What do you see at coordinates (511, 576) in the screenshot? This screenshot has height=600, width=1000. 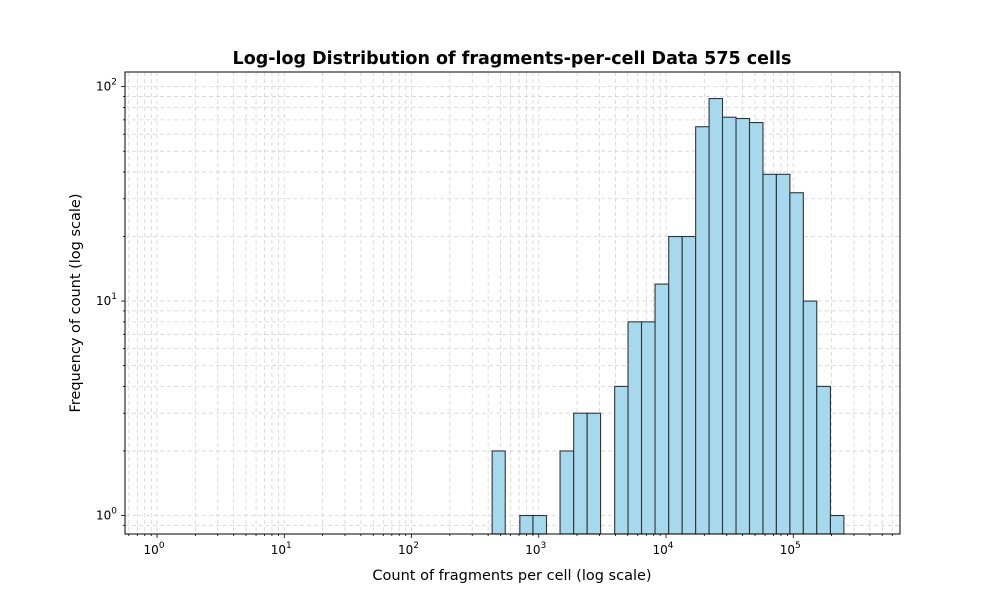 I see `x-axis-title: Count of fragments per cell (log scale)` at bounding box center [511, 576].